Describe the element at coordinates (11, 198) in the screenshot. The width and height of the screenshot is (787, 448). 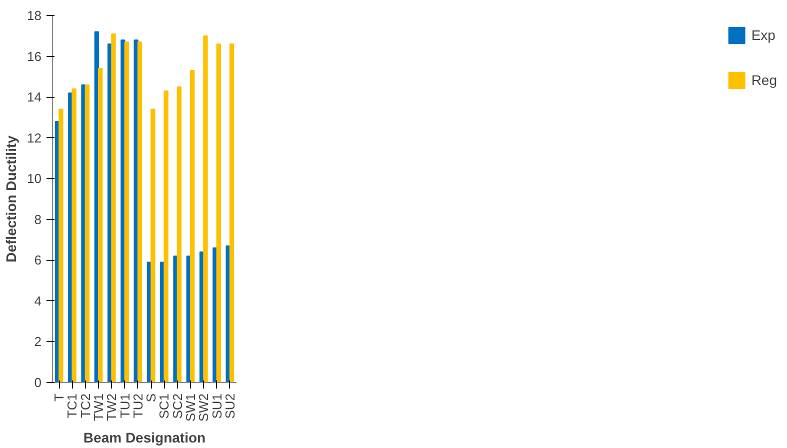
I see `y-axis-title: Deflection Ductility` at that location.